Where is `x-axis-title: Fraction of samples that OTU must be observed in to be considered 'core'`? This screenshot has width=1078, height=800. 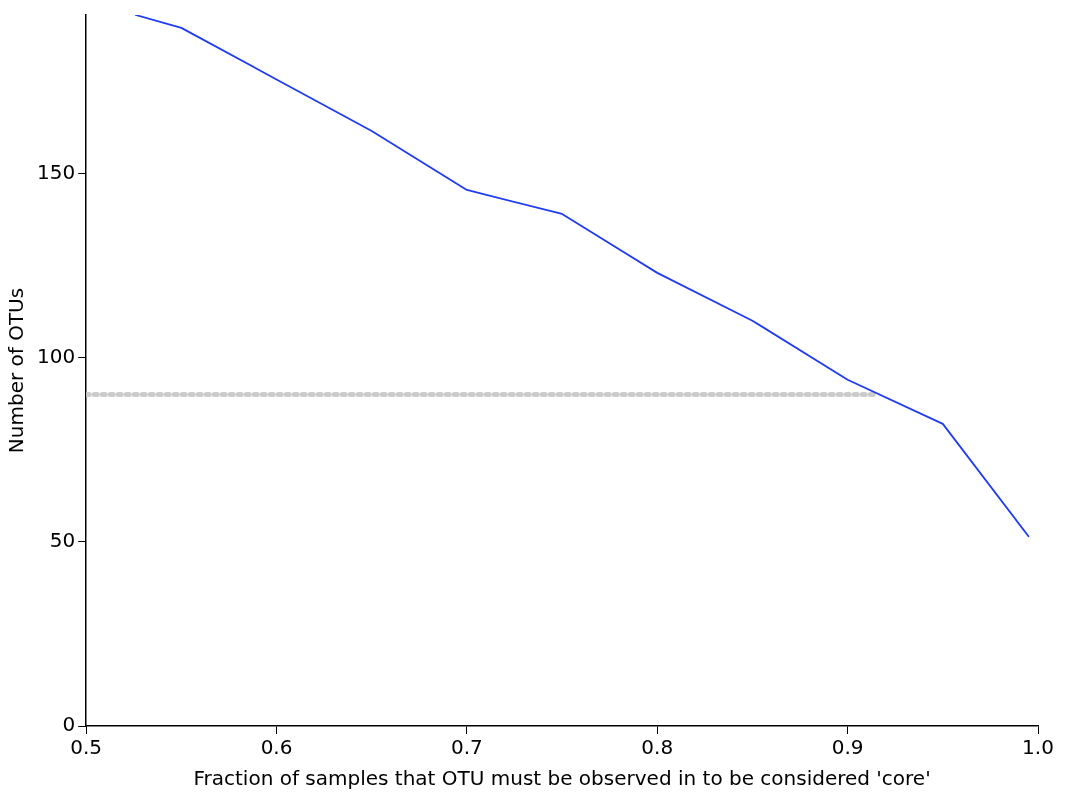 x-axis-title: Fraction of samples that OTU must be observed in to be considered 'core' is located at coordinates (562, 778).